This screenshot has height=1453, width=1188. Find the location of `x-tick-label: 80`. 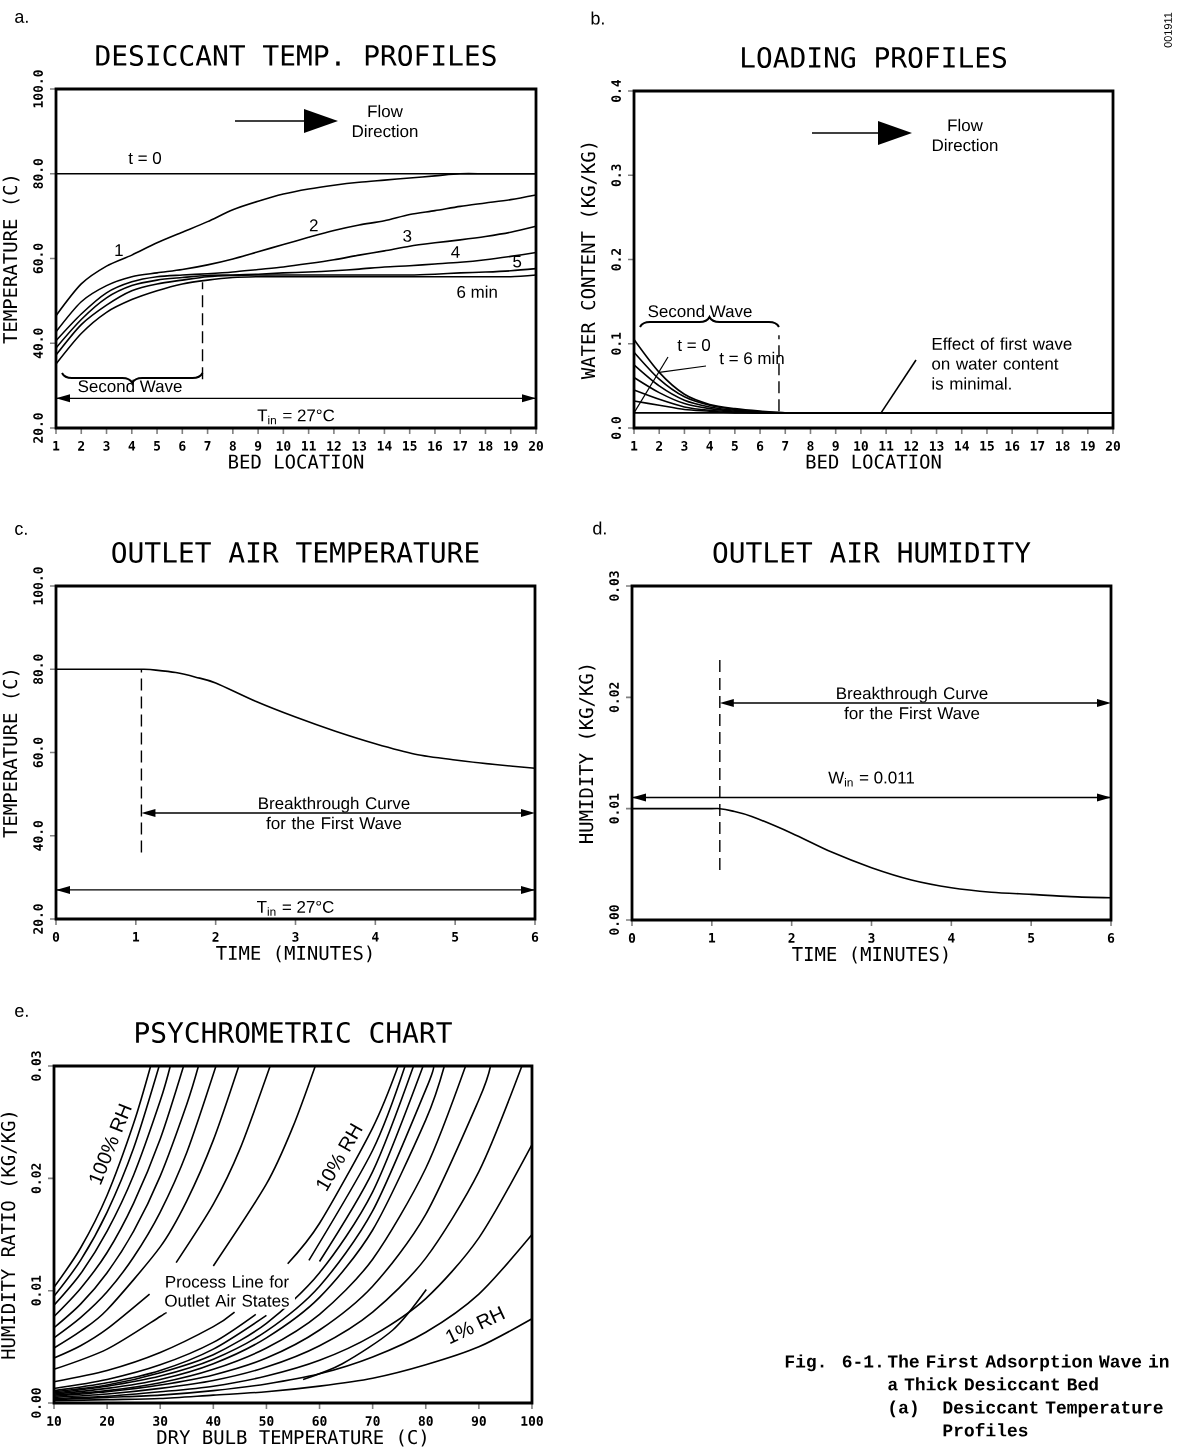

x-tick-label: 80 is located at coordinates (425, 1421).